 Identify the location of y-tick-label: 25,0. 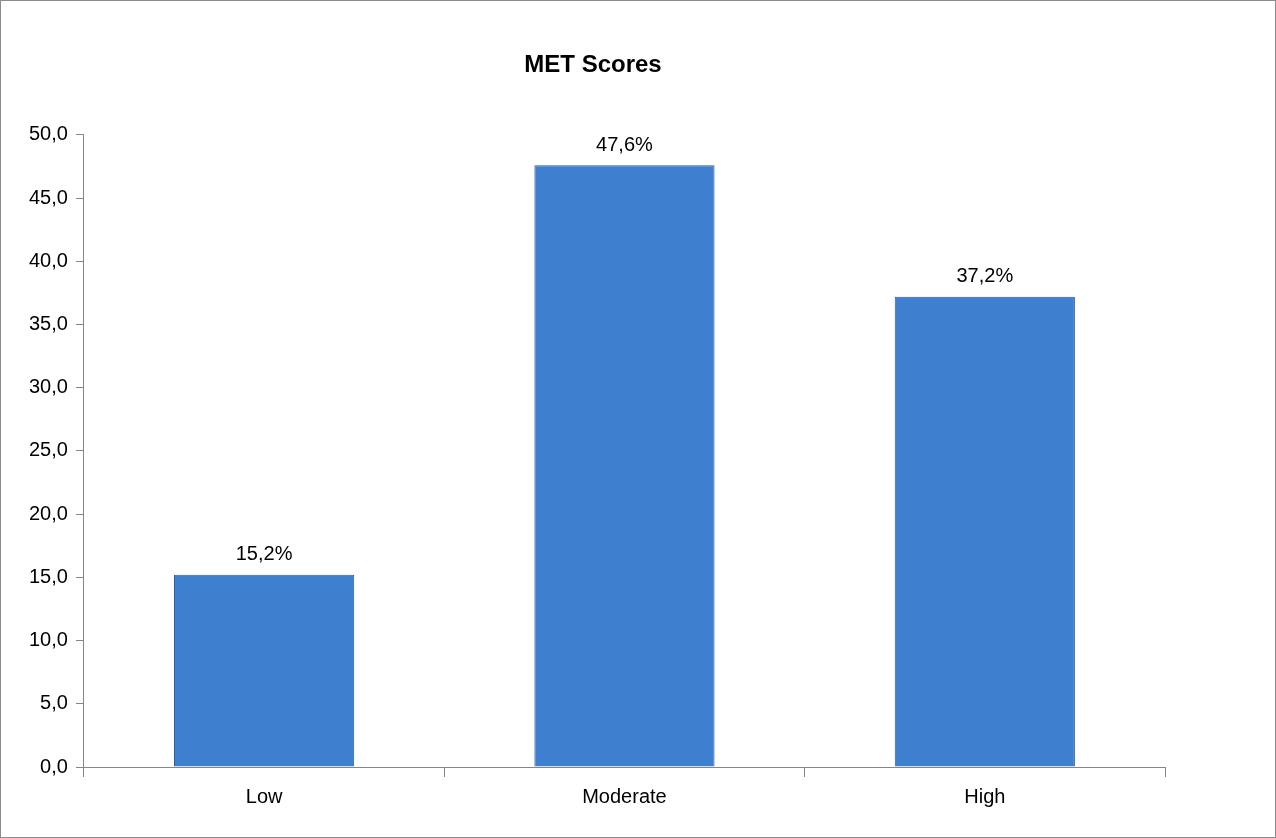
(48, 449).